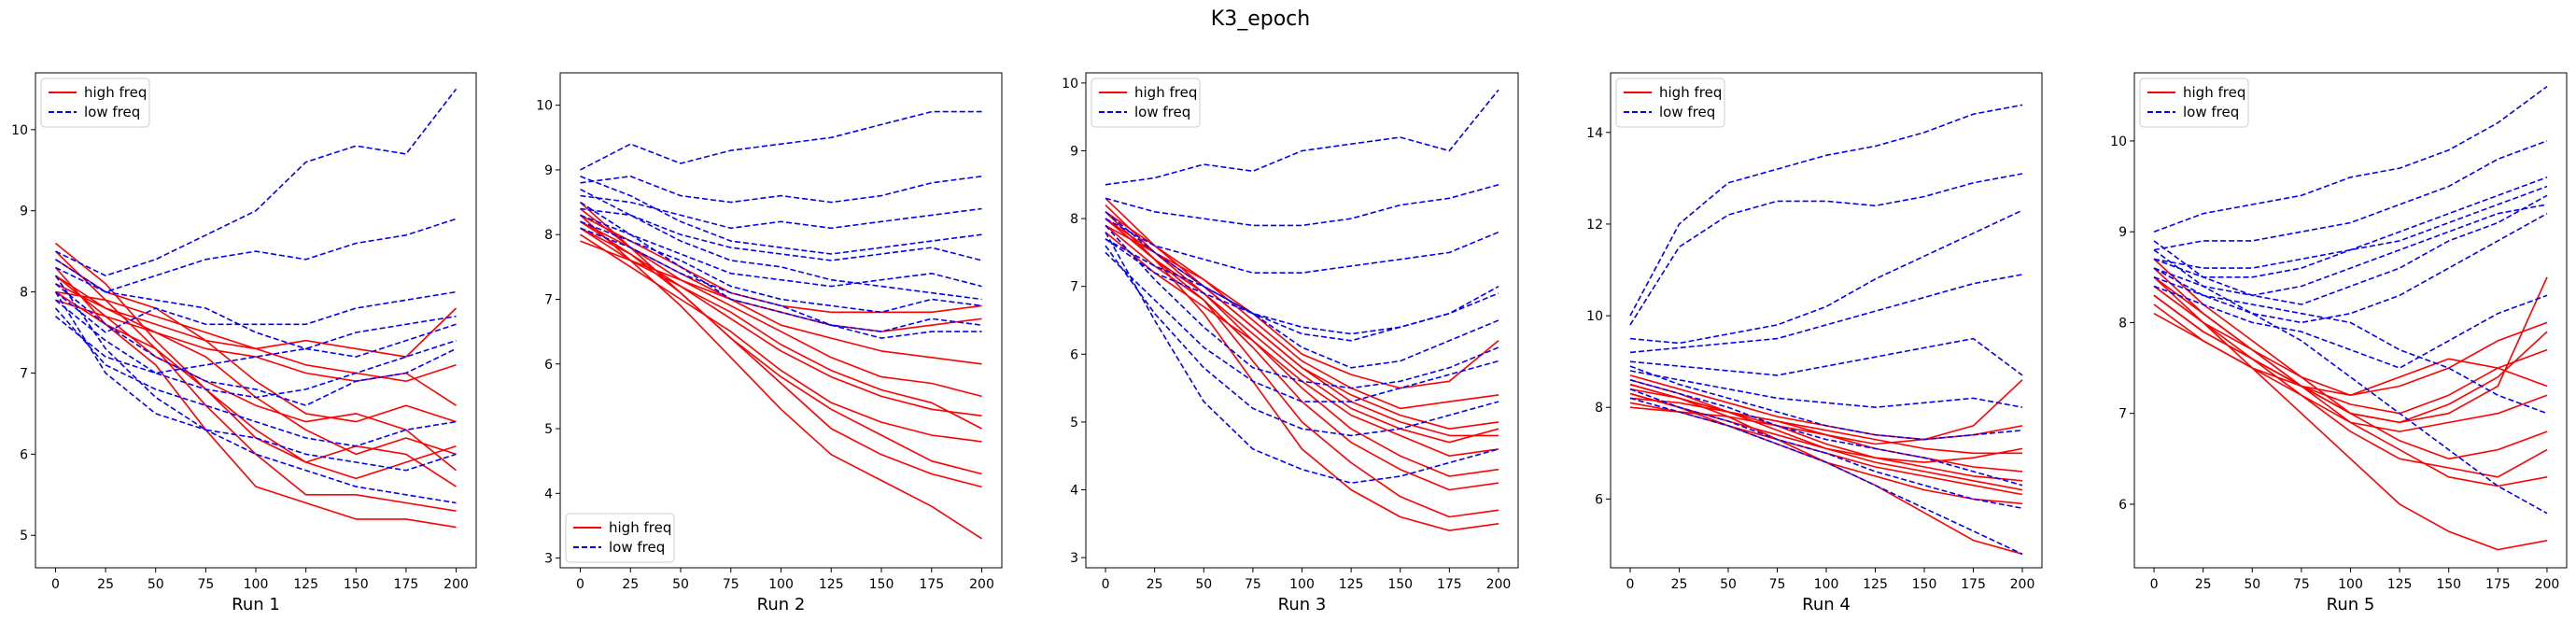  What do you see at coordinates (2351, 605) in the screenshot?
I see `x-axis-label: Run 5` at bounding box center [2351, 605].